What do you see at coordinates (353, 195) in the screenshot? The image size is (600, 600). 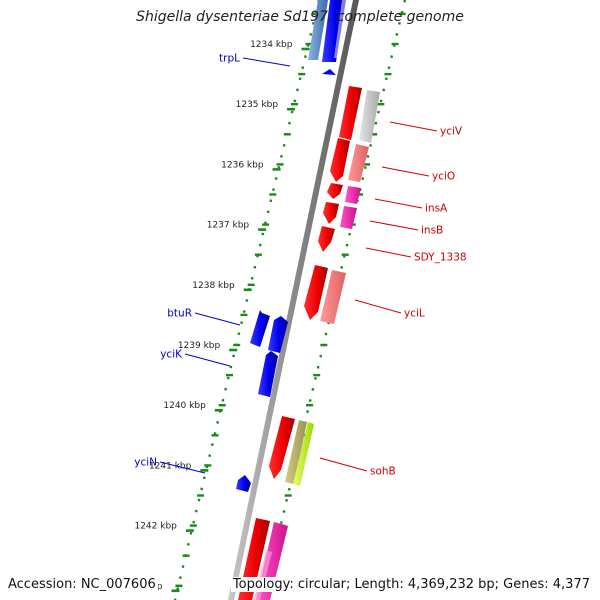 I see `gene-block-insA` at bounding box center [353, 195].